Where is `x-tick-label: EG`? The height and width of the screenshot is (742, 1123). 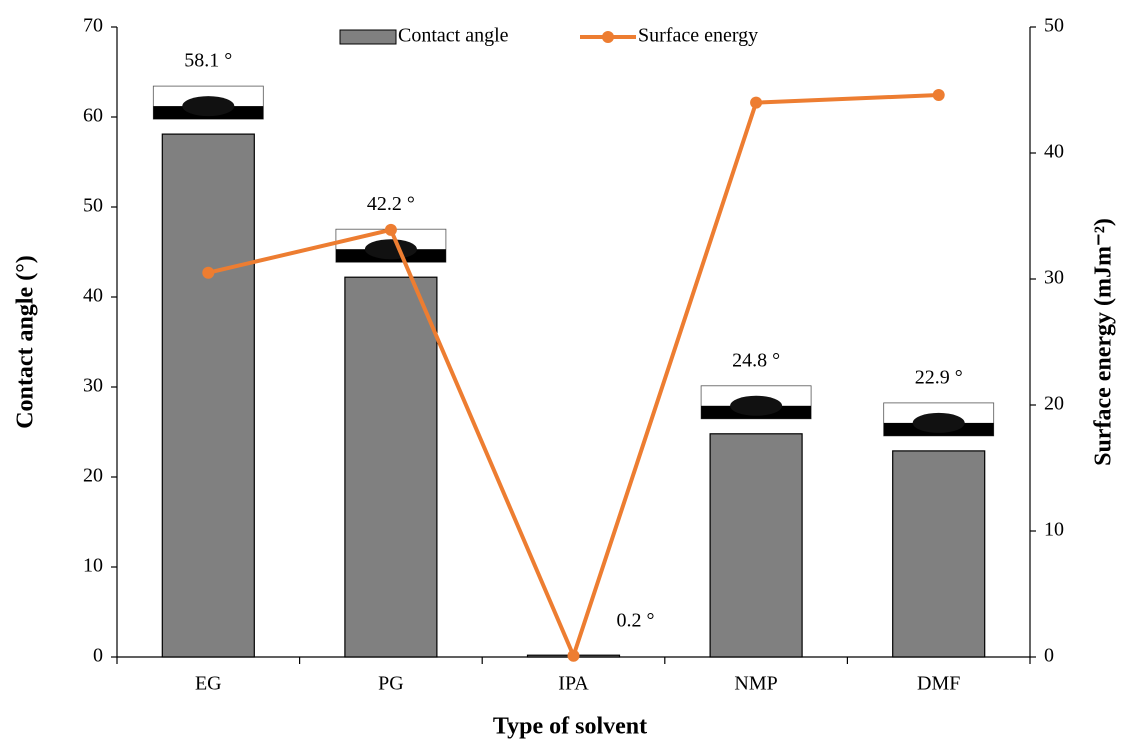 x-tick-label: EG is located at coordinates (208, 684).